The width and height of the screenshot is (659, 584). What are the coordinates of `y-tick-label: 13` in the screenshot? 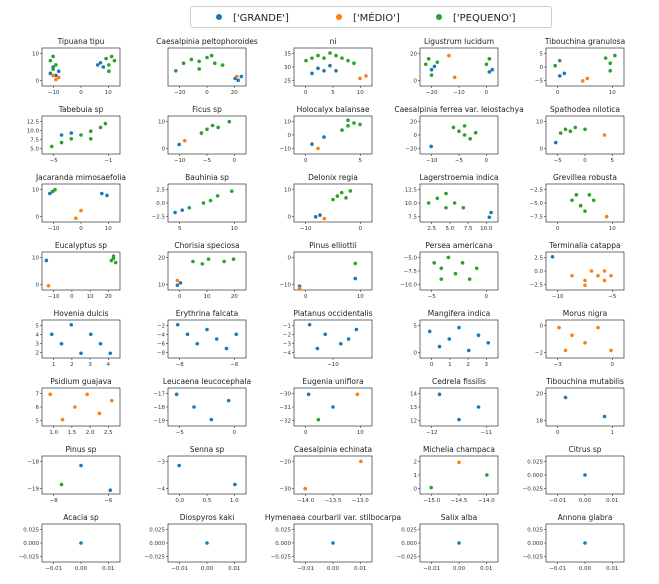 It's located at (413, 408).